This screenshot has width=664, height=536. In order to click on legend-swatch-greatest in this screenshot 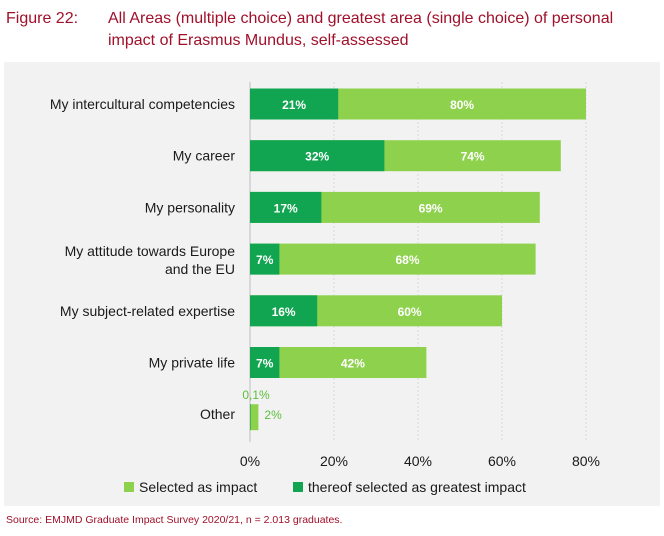, I will do `click(298, 487)`.